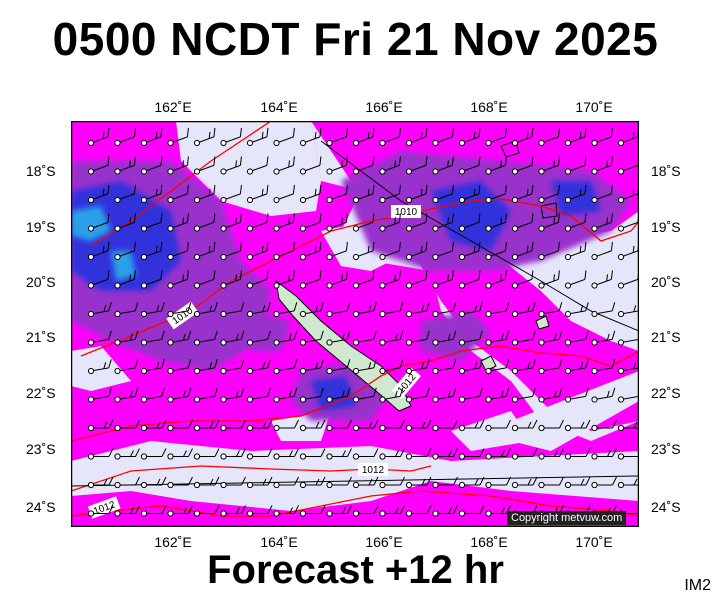  What do you see at coordinates (666, 171) in the screenshot?
I see `lat-label-right: 18˚S` at bounding box center [666, 171].